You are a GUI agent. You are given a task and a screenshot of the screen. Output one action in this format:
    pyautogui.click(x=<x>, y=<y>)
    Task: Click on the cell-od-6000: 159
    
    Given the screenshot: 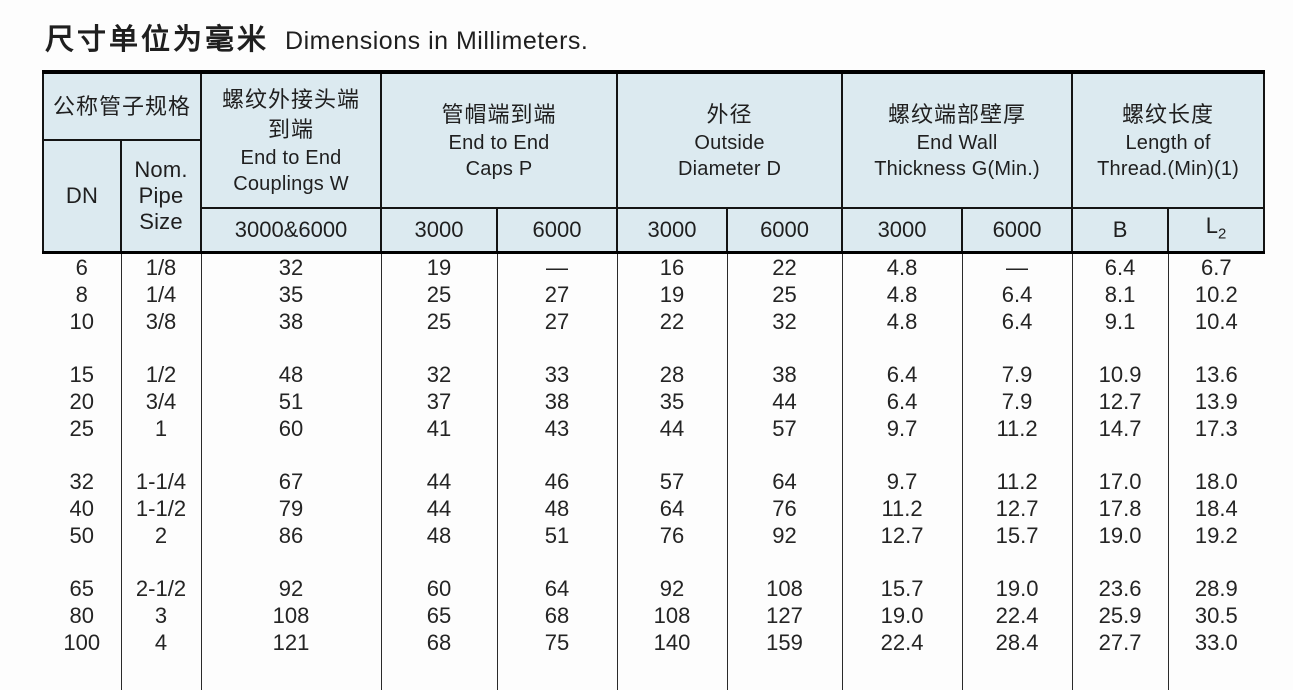 What is the action you would take?
    pyautogui.click(x=784, y=643)
    